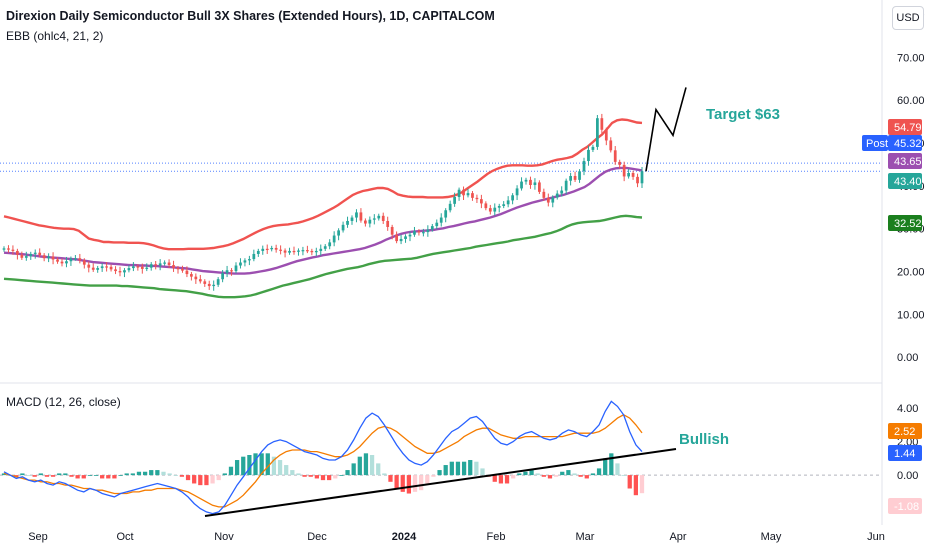  What do you see at coordinates (908, 18) in the screenshot?
I see `currency-button: USD` at bounding box center [908, 18].